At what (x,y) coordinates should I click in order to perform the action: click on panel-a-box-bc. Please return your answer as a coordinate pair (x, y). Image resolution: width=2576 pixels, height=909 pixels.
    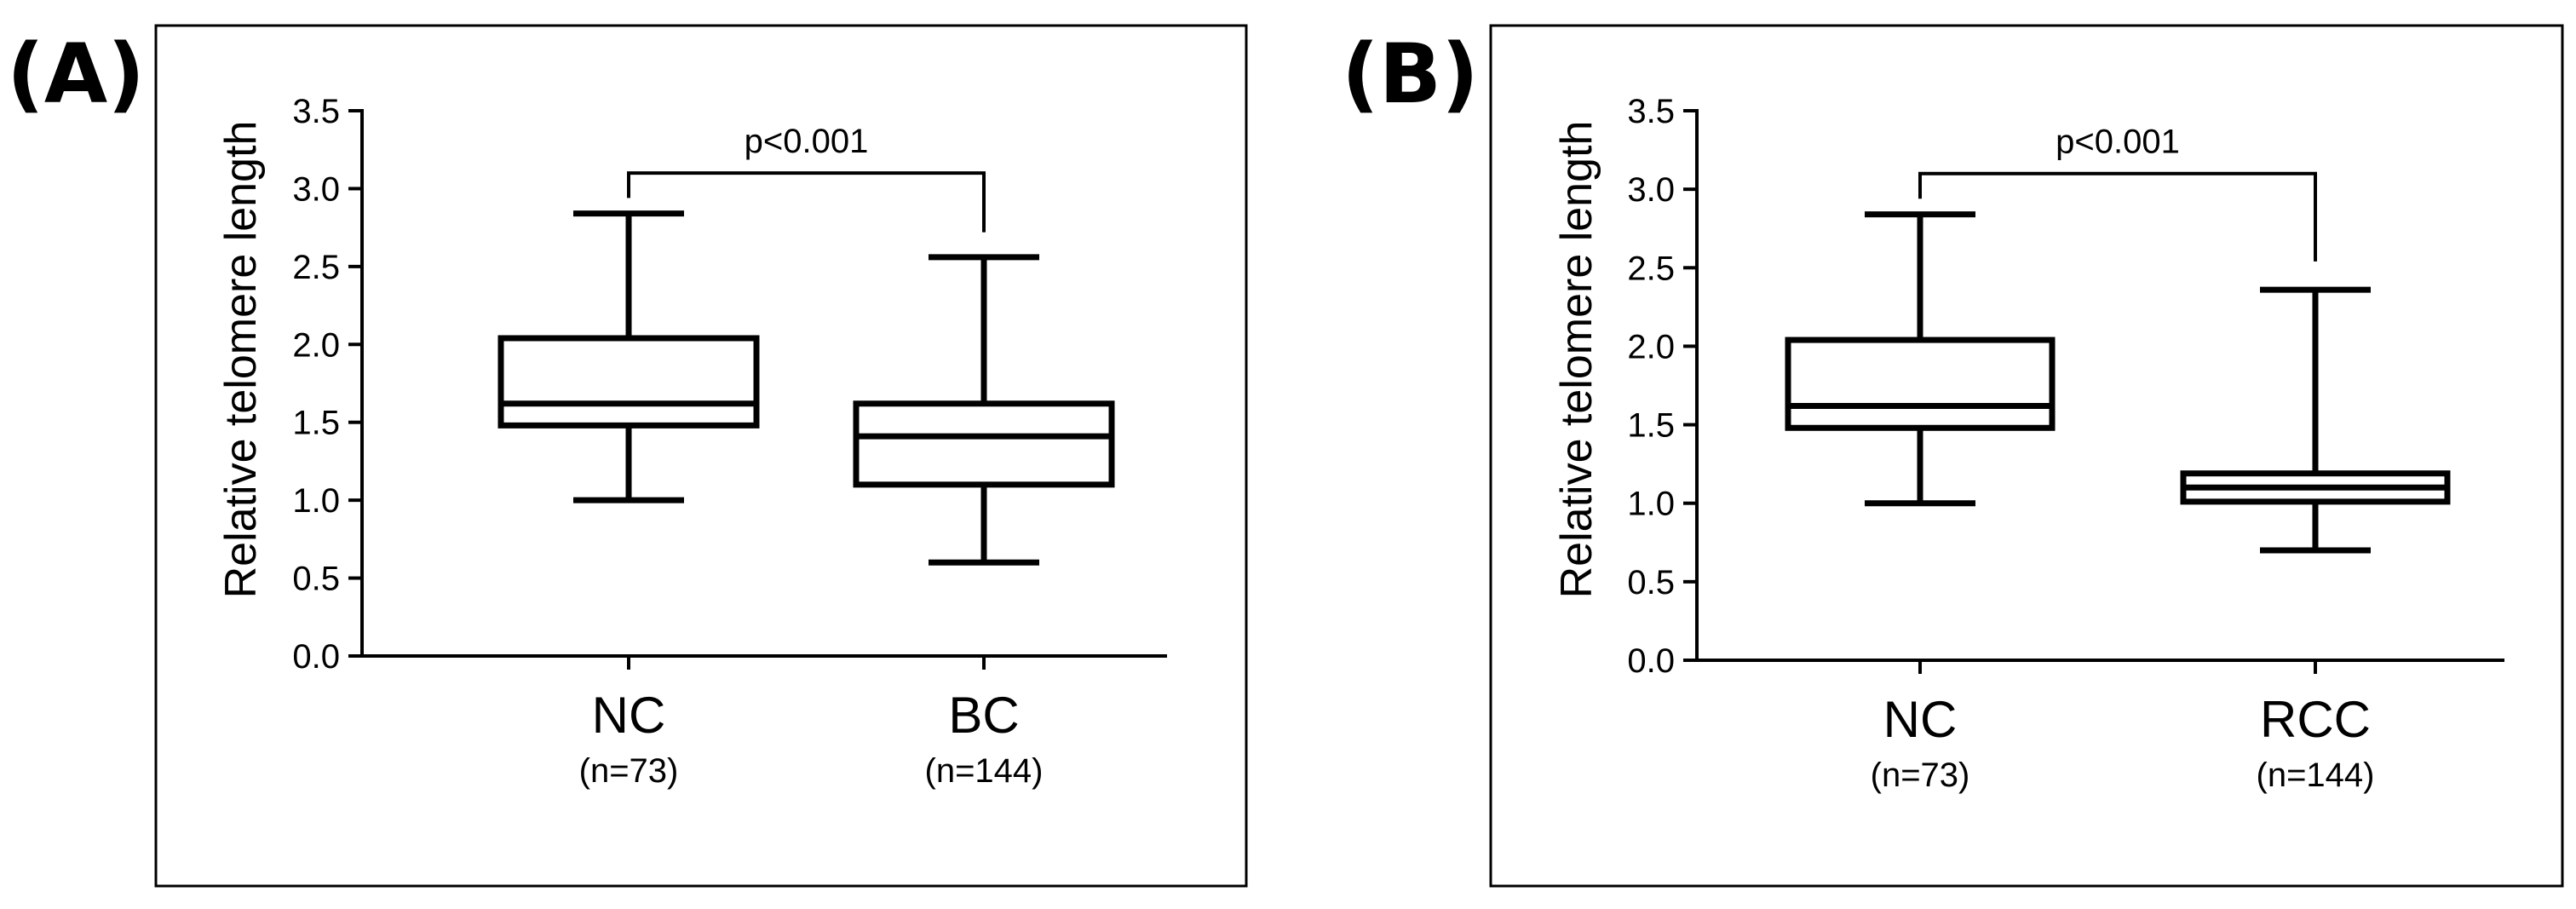
    Looking at the image, I should click on (984, 410).